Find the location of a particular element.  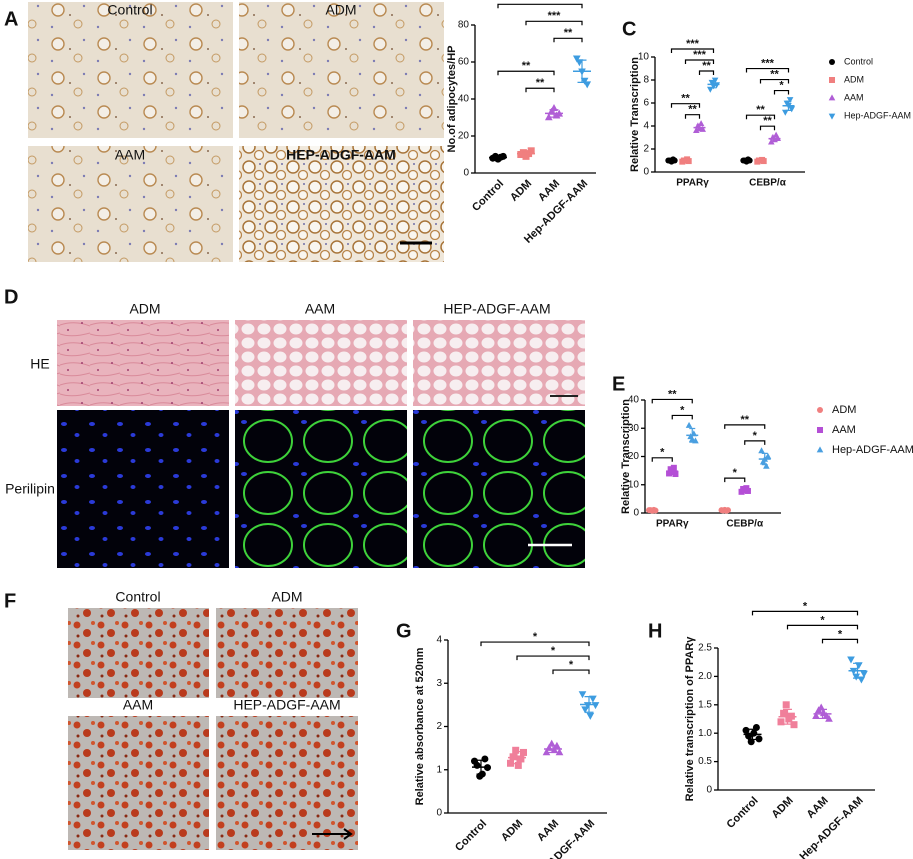

y-axis-title: Relative Transcription is located at coordinates (626, 456).